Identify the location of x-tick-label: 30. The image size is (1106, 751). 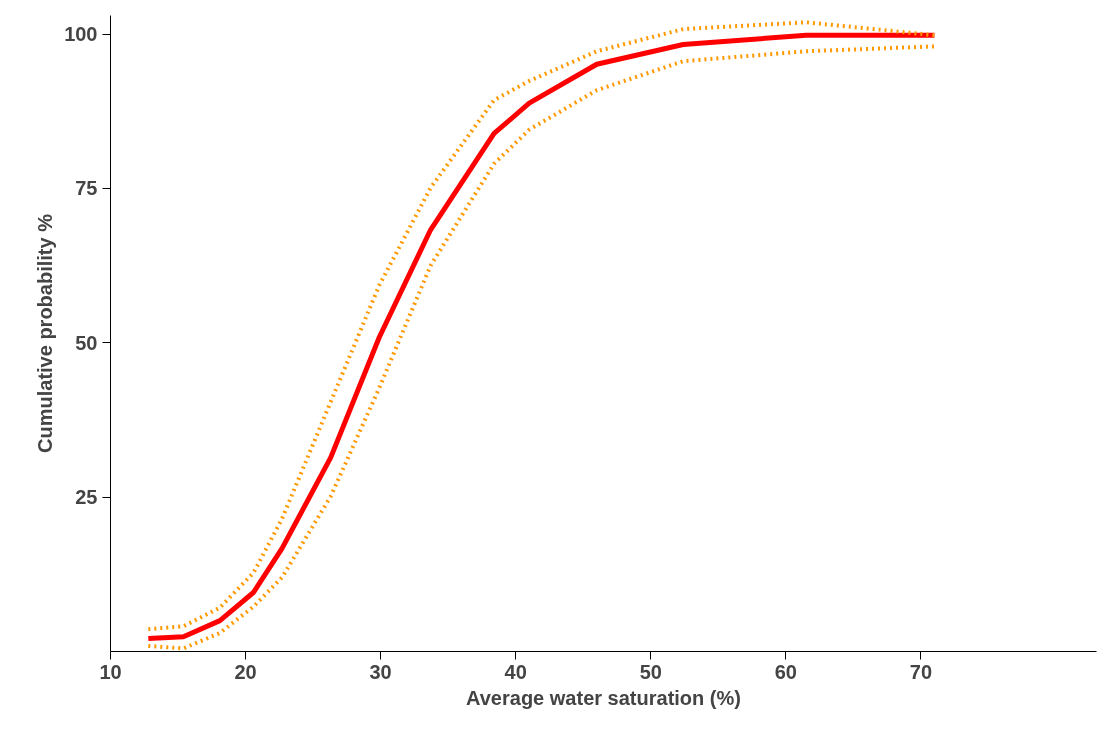
(380, 671).